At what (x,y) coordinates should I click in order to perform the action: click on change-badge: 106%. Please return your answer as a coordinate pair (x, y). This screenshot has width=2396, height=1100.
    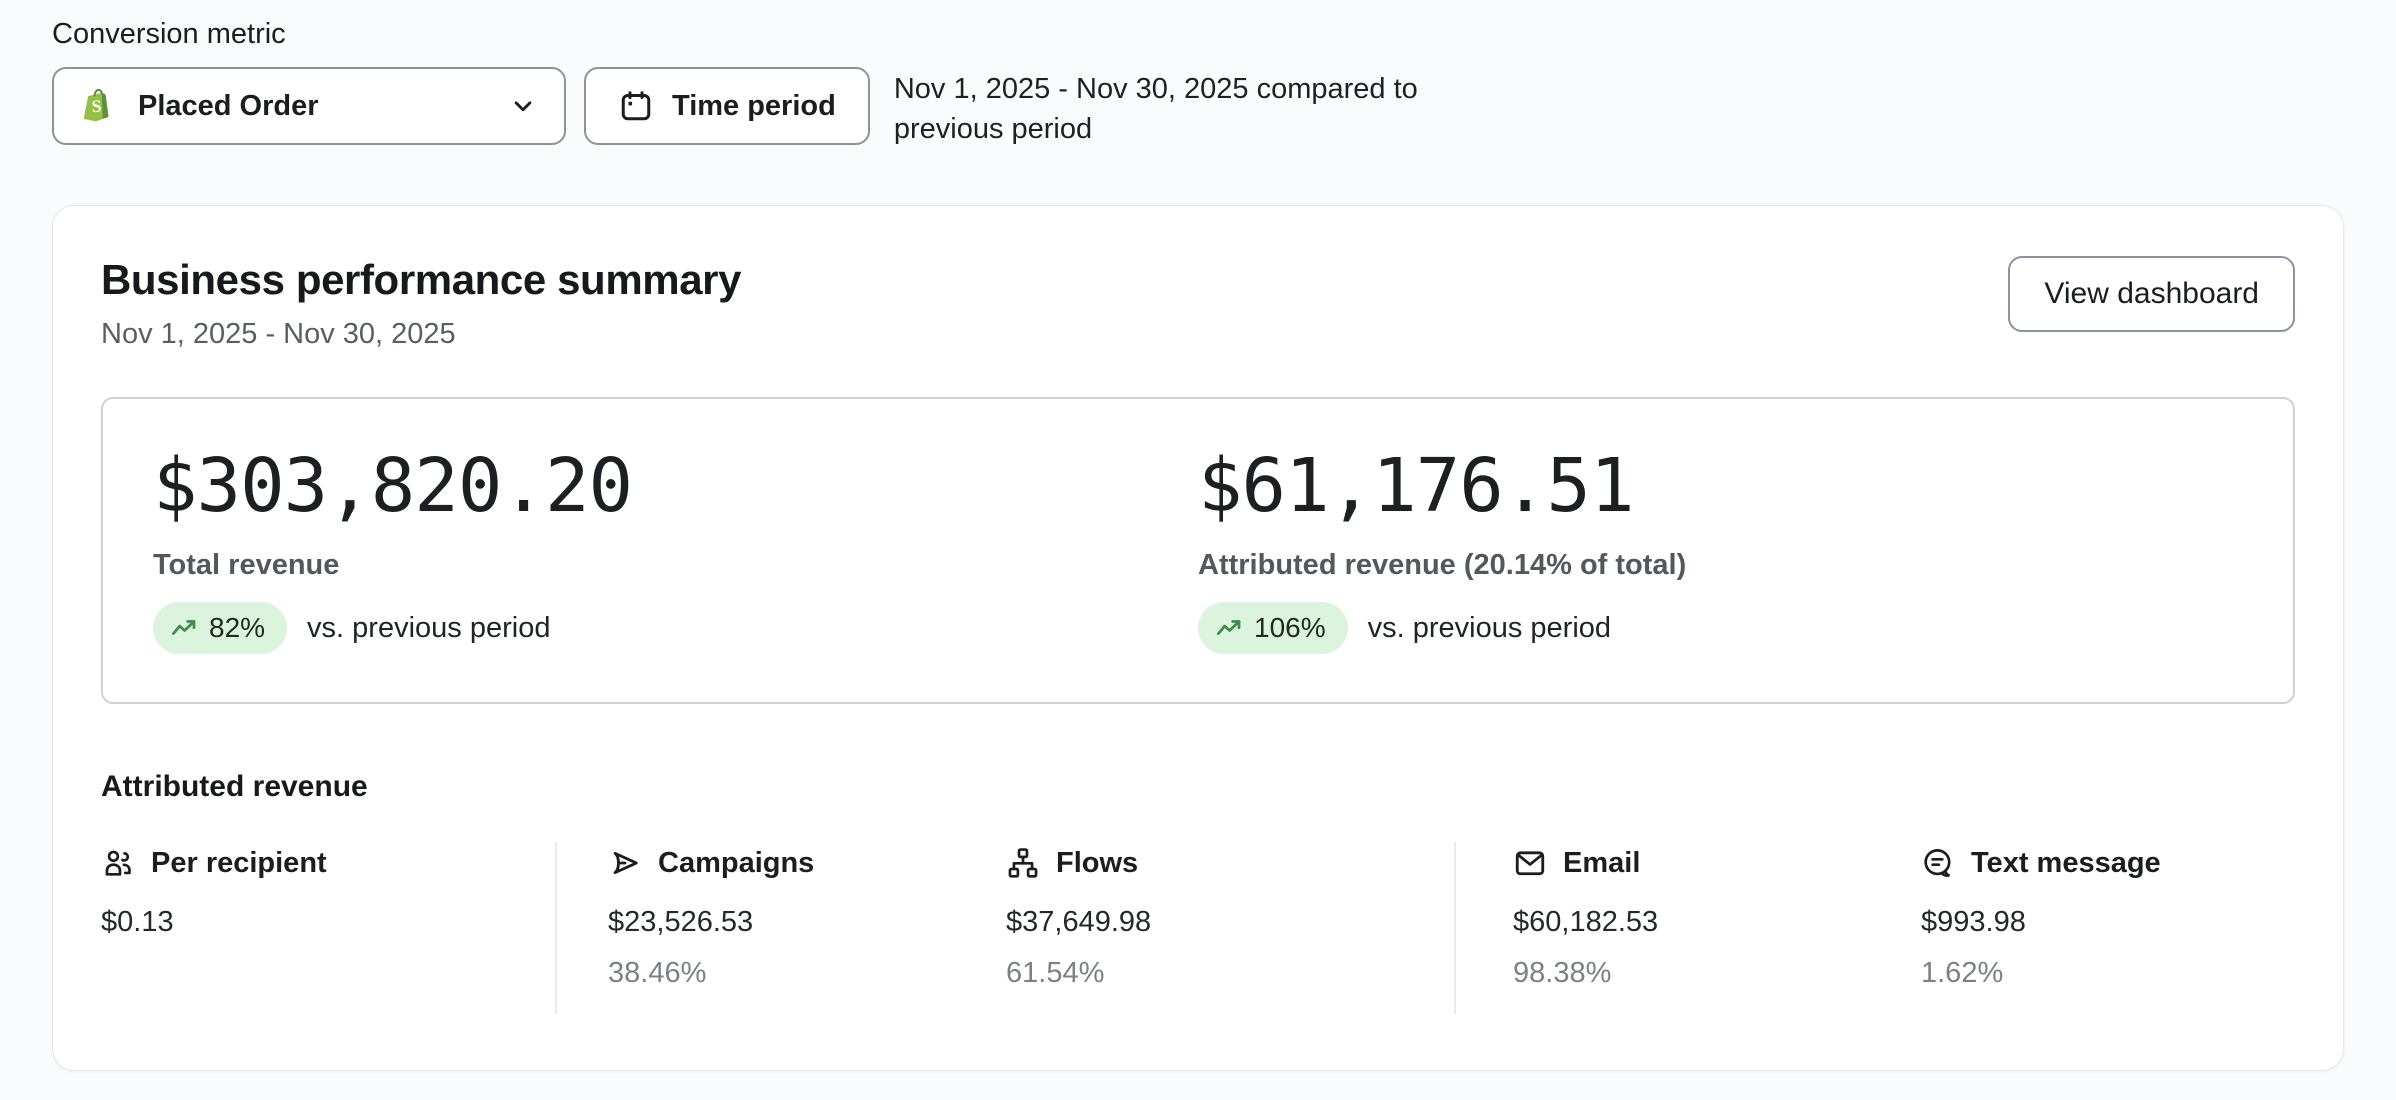
    Looking at the image, I should click on (1273, 628).